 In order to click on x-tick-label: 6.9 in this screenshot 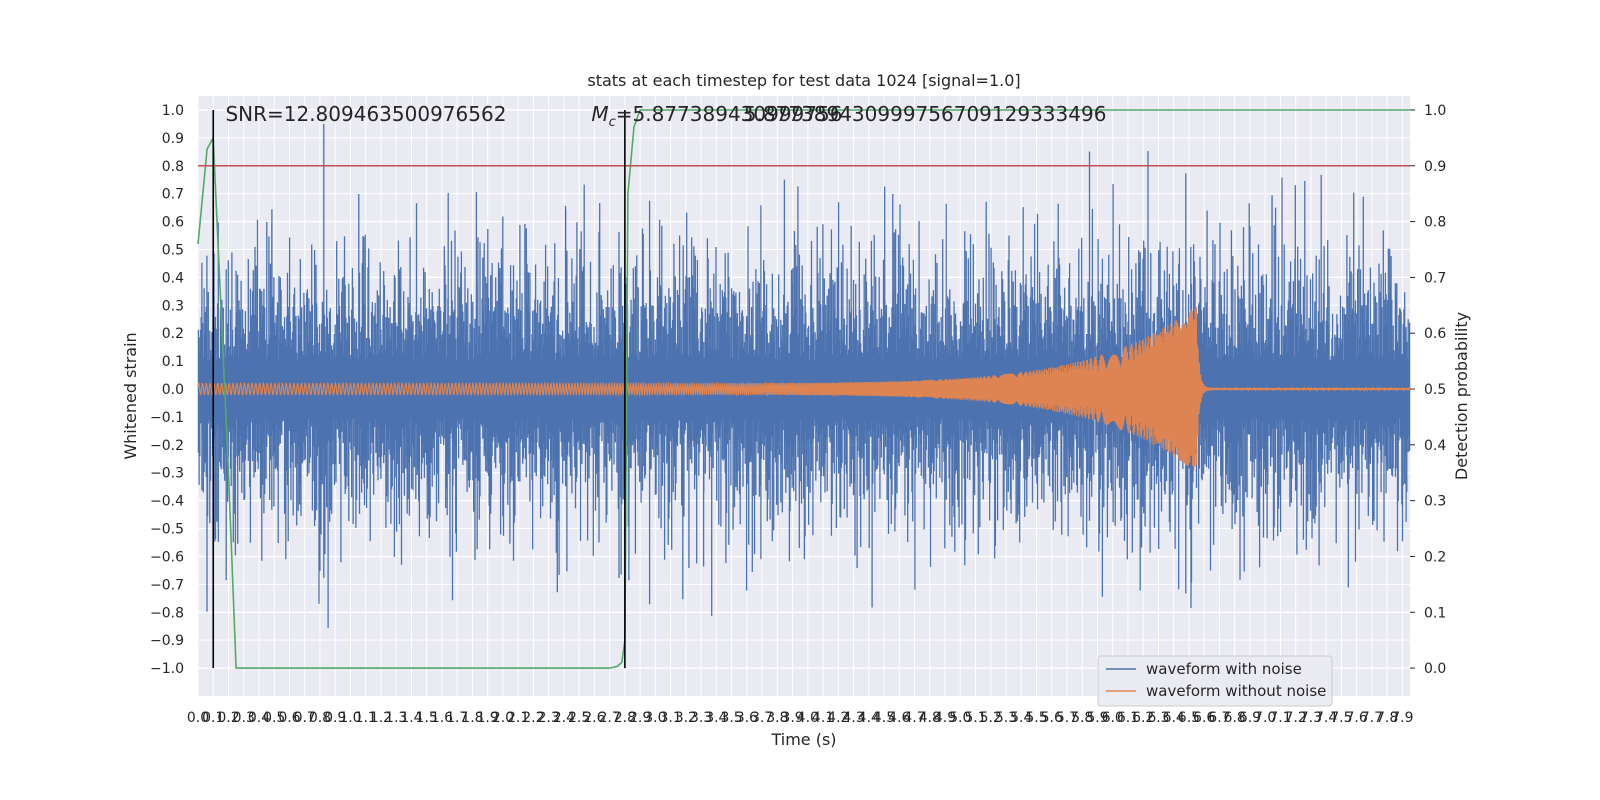, I will do `click(1250, 718)`.